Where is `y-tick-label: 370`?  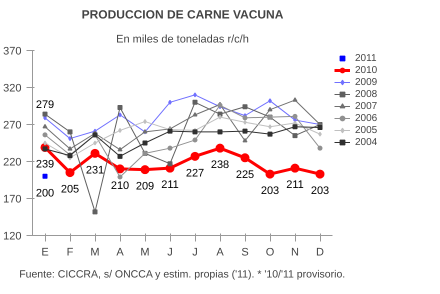 y-tick-label: 370 is located at coordinates (12, 52).